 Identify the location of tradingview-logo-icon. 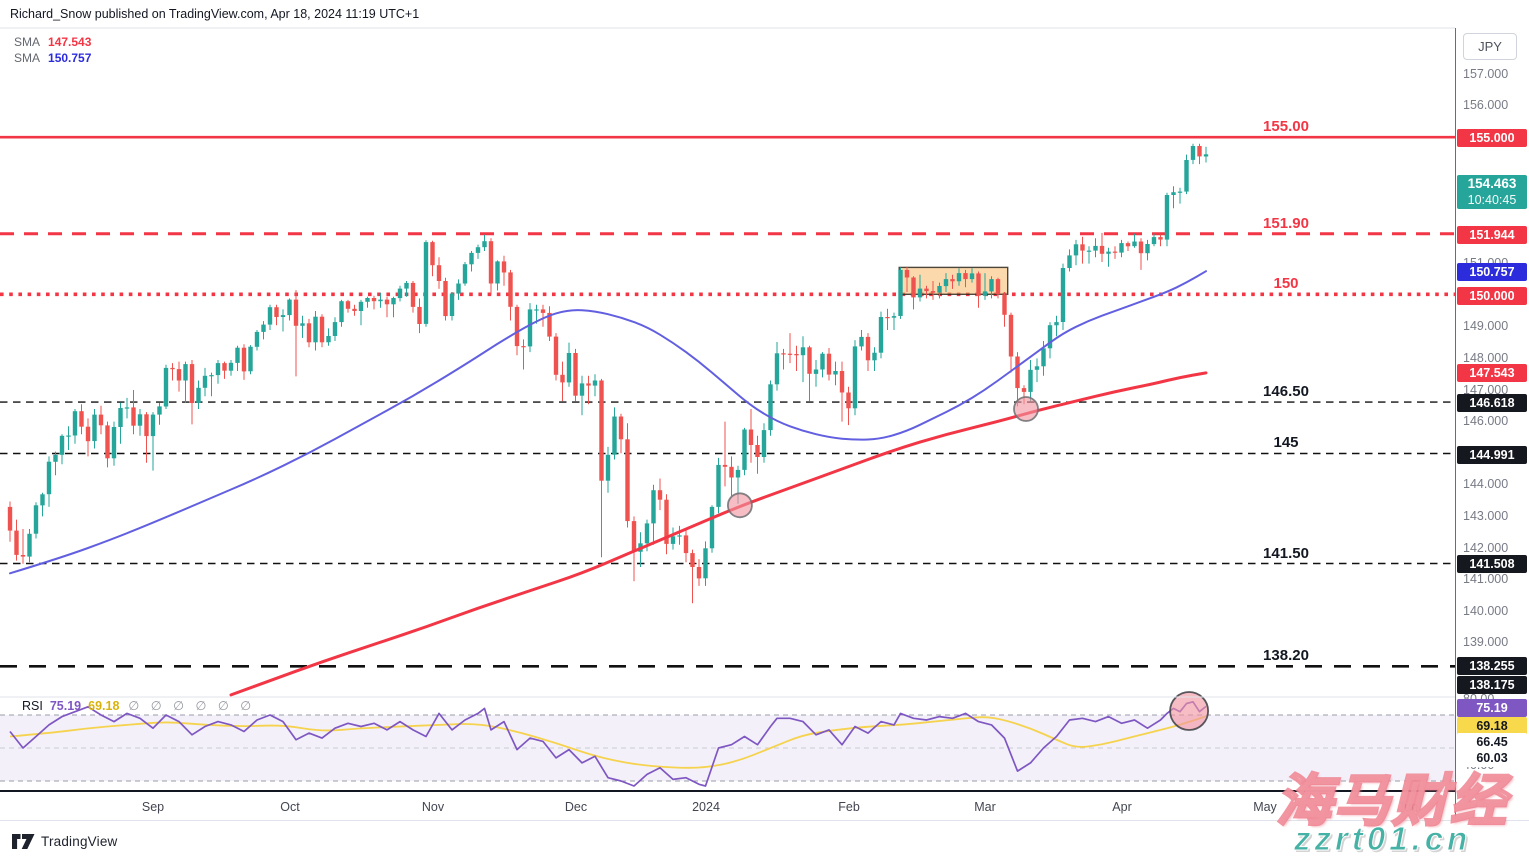
(23, 841).